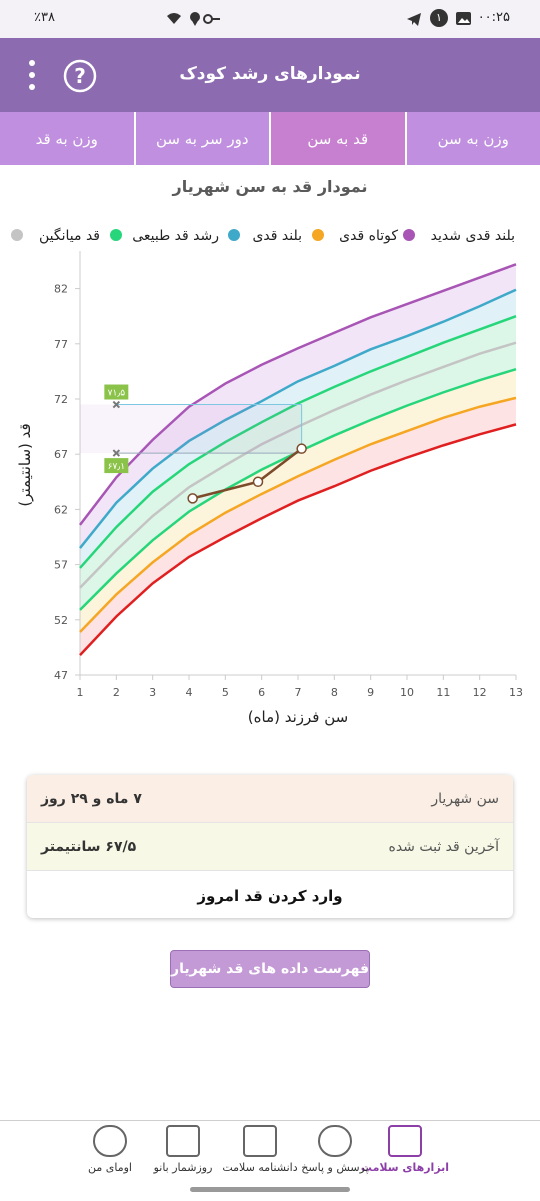 The width and height of the screenshot is (540, 1201). I want to click on tab: دور سر به سن, so click(202, 138).